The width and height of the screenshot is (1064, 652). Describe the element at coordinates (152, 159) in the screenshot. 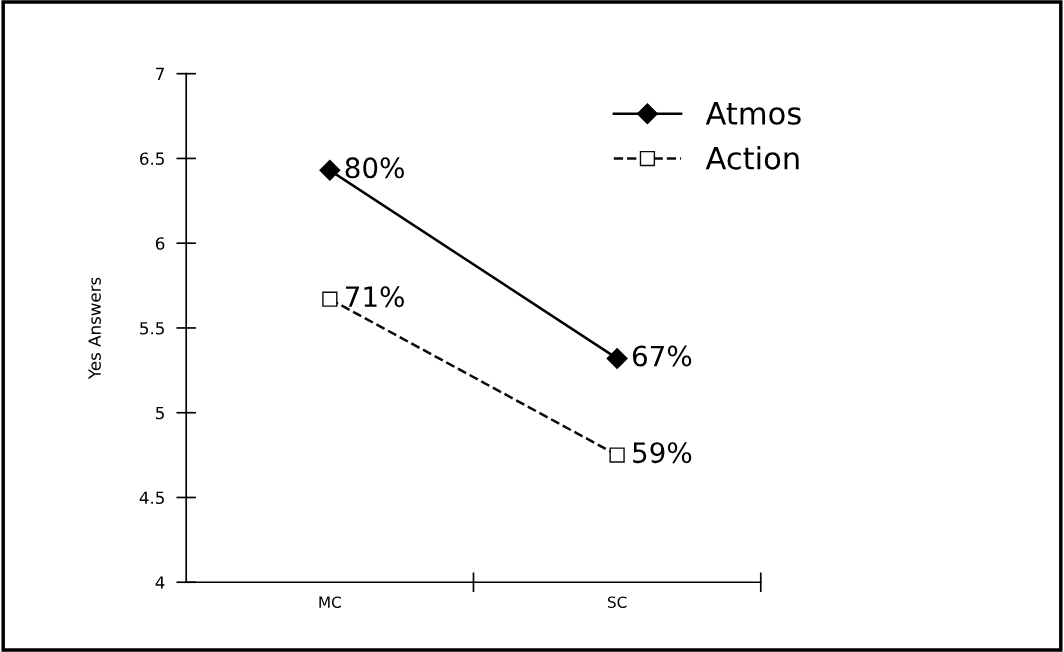

I see `y-tick-label: 6.5` at that location.